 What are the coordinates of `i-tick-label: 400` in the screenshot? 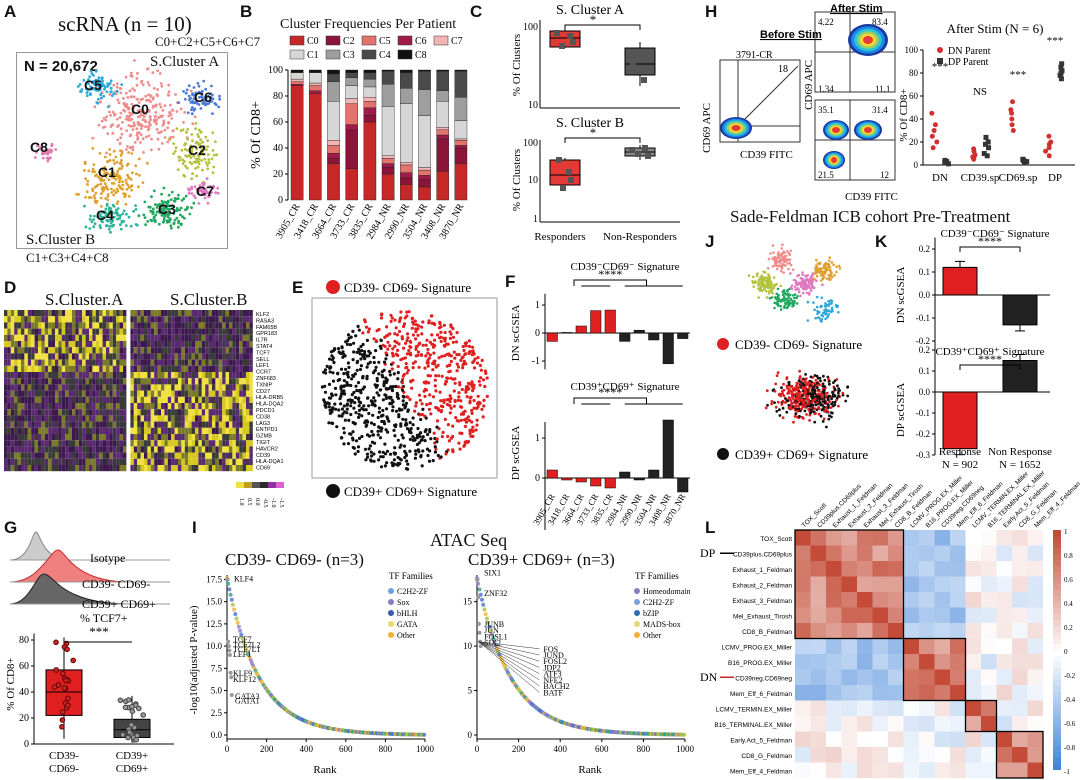 It's located at (560, 749).